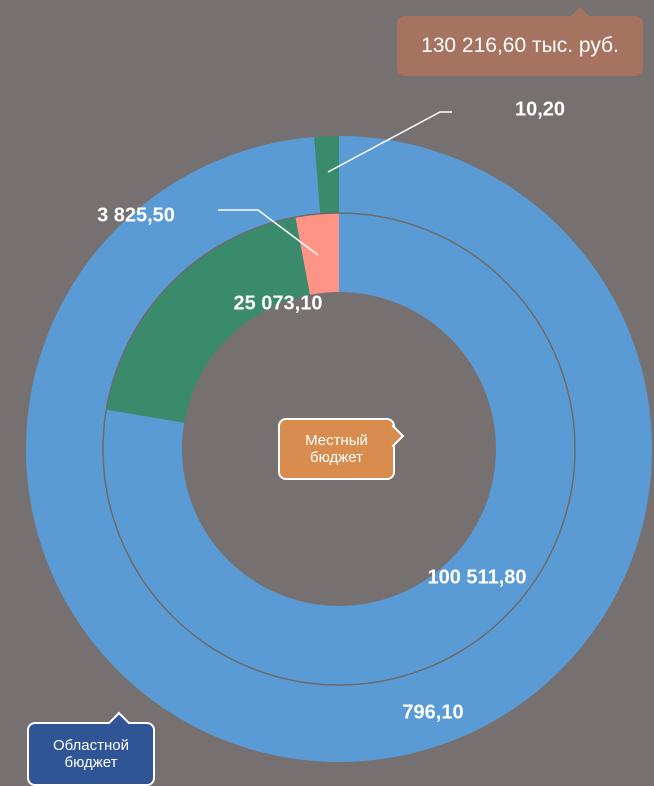 This screenshot has height=786, width=654. What do you see at coordinates (278, 303) in the screenshot?
I see `data-label: 25 073,10` at bounding box center [278, 303].